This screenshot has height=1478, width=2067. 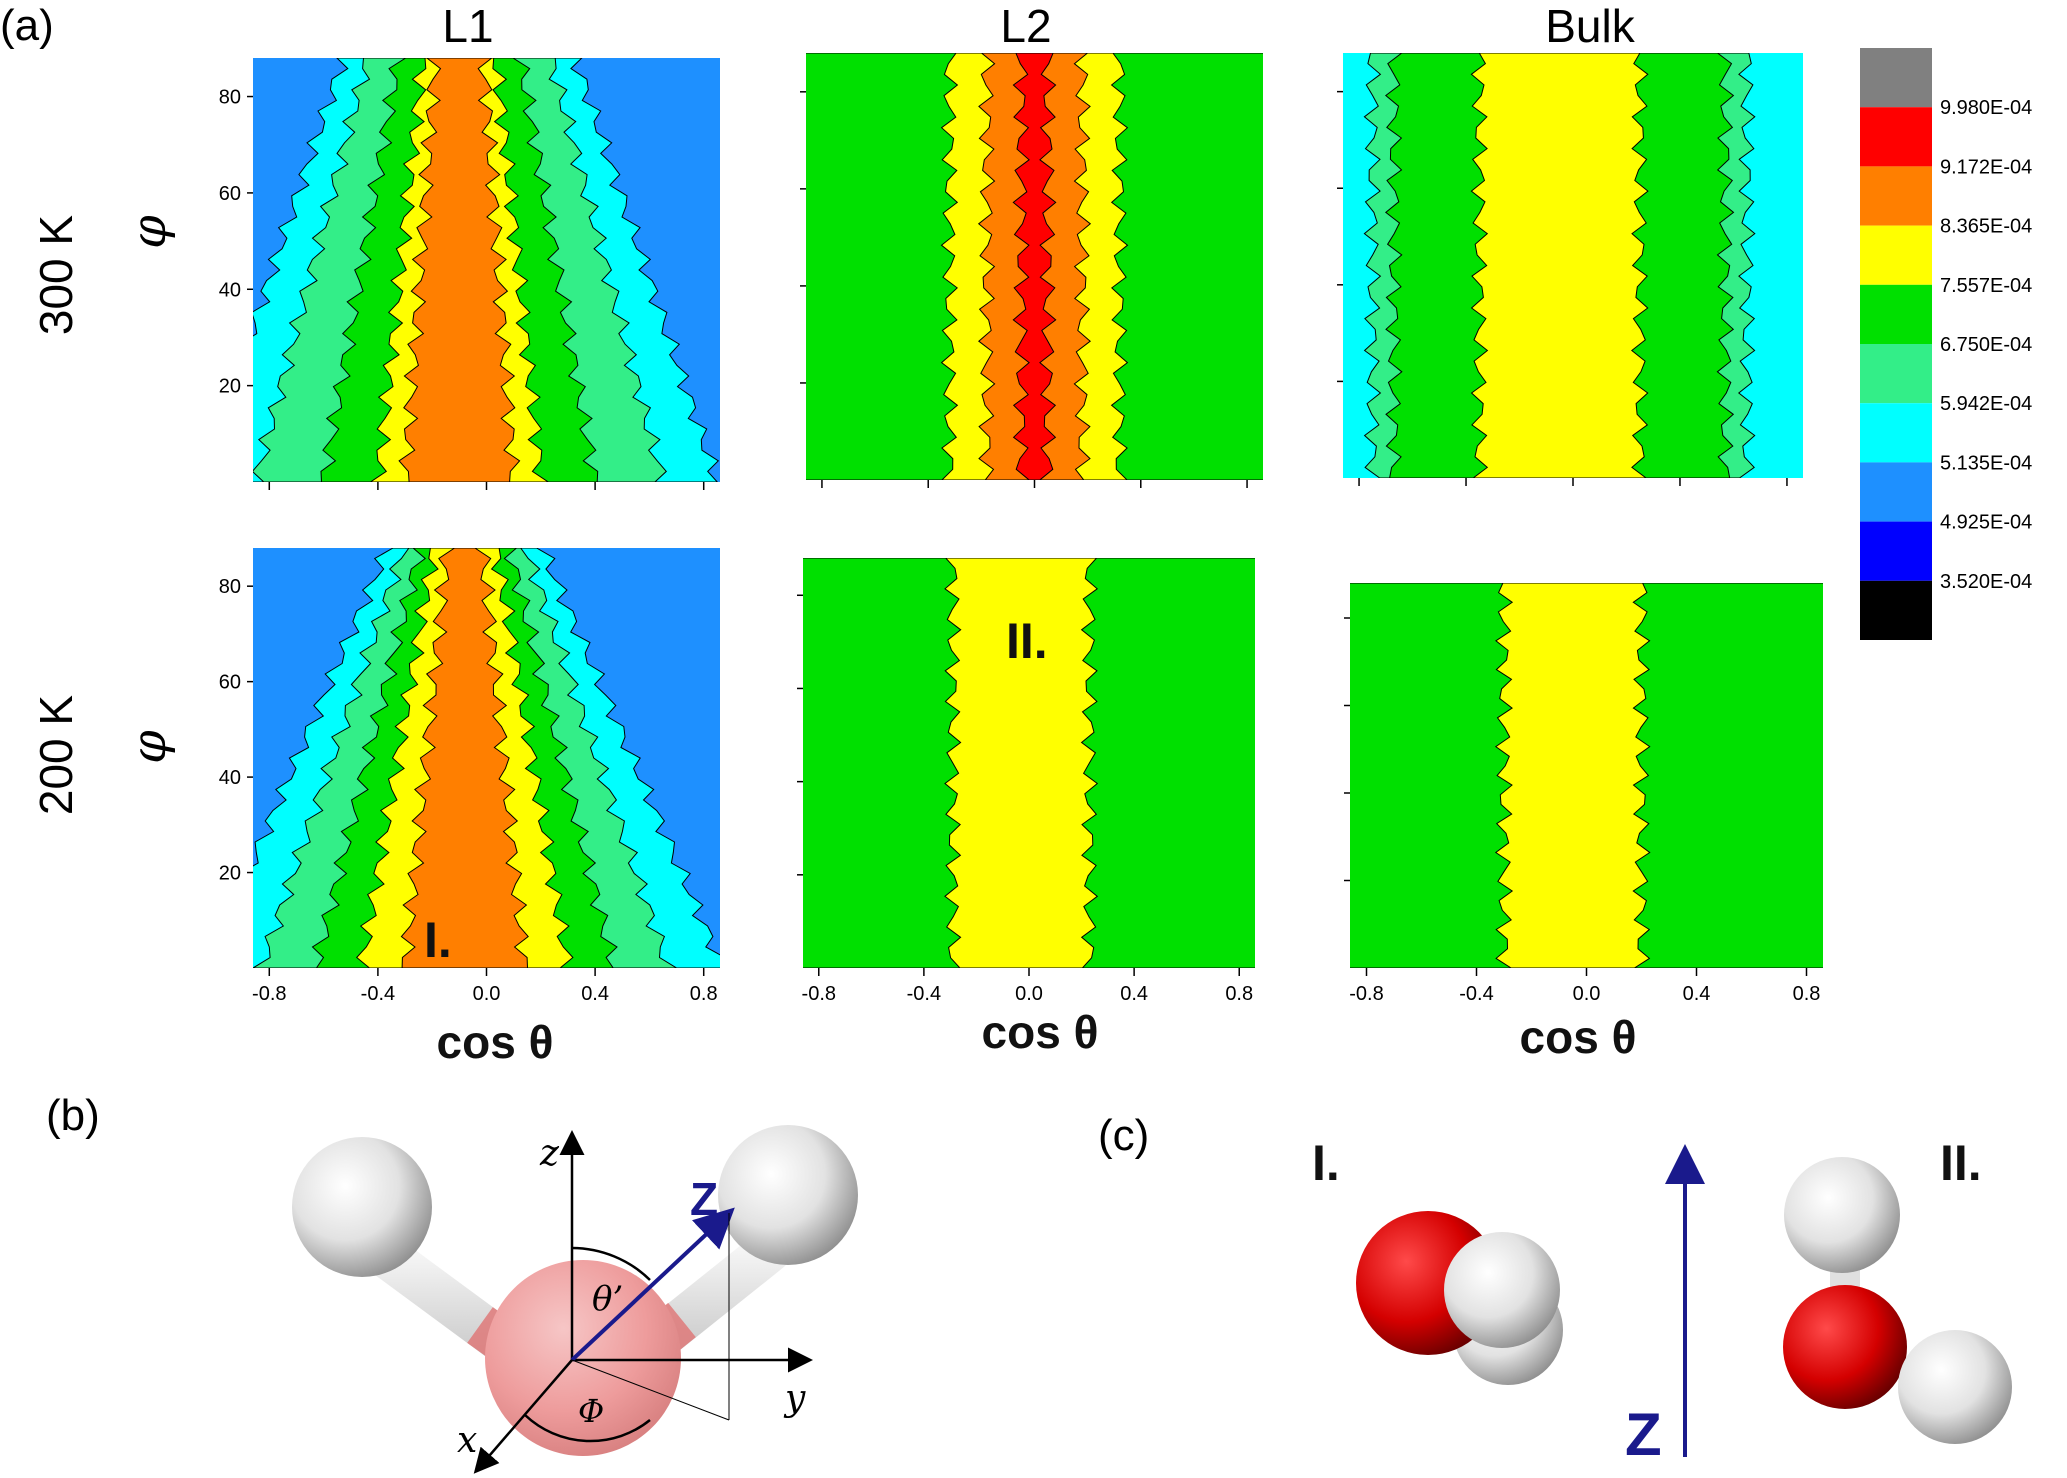 I want to click on colorbar-label: 9.172E-04, so click(x=1986, y=167).